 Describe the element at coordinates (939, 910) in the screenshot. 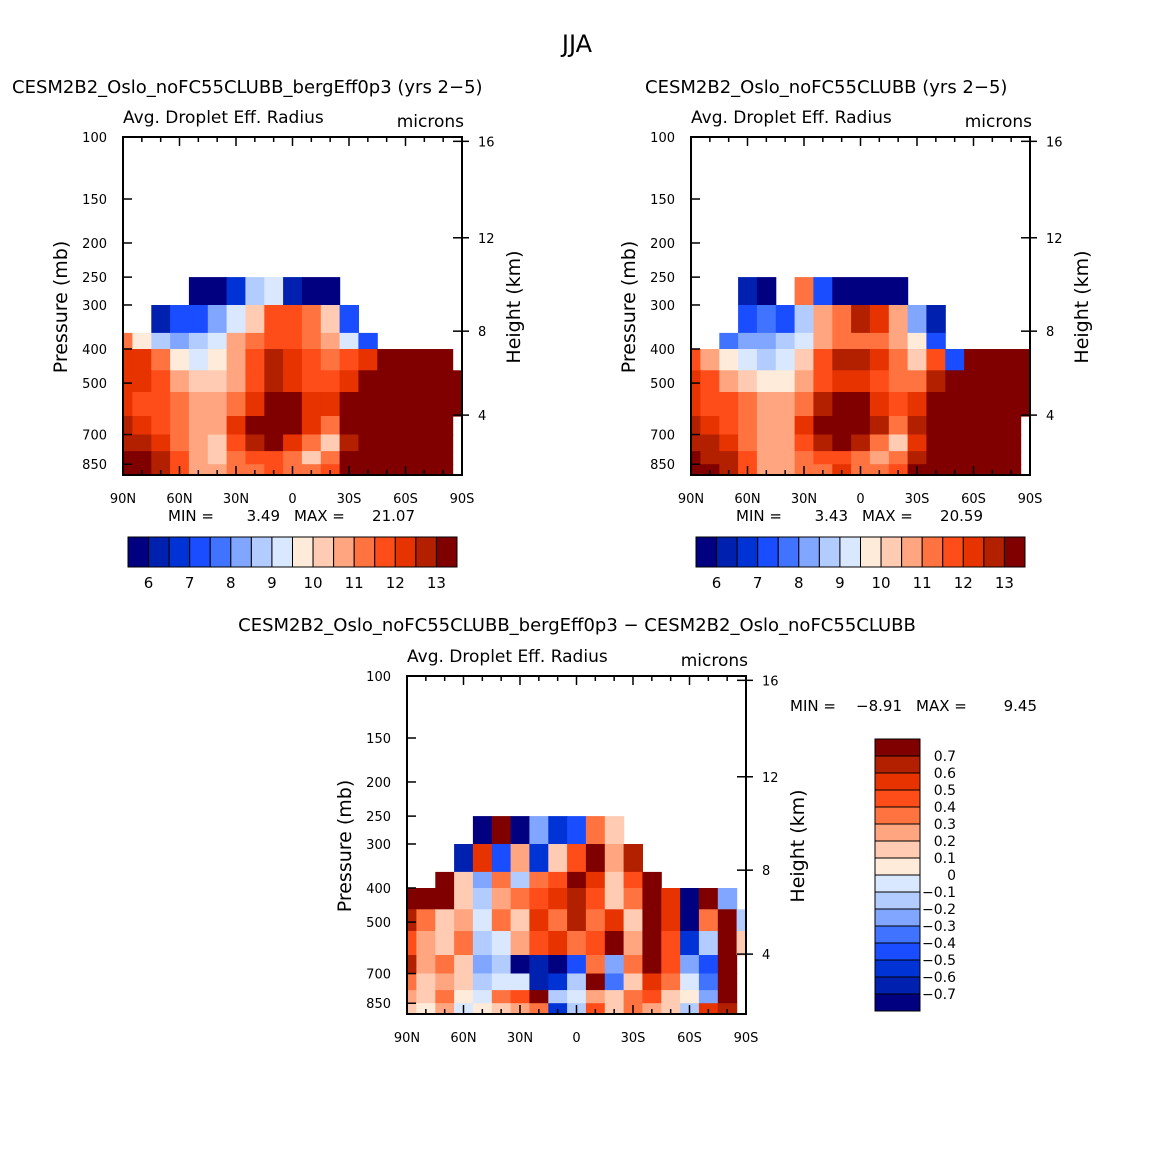

I see `colorbar-label: −0.2` at that location.